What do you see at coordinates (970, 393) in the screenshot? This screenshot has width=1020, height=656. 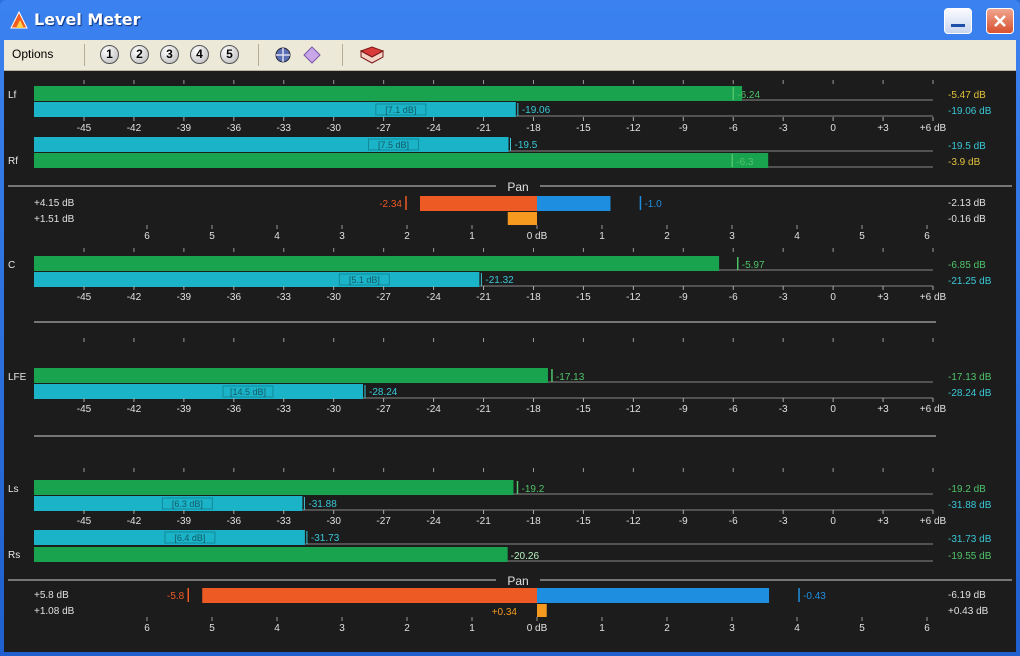 I see `rms-readout: -28.24 dB` at bounding box center [970, 393].